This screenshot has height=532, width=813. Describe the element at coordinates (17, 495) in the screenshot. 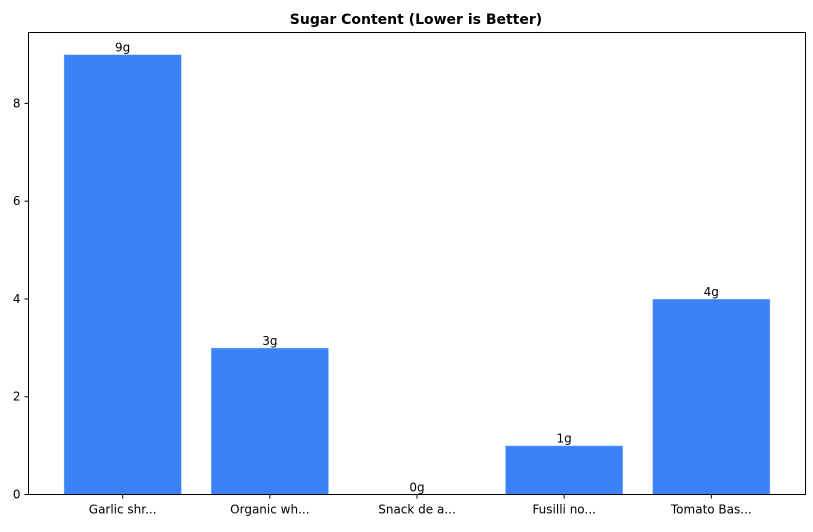

I see `y-tick-label: 0` at that location.